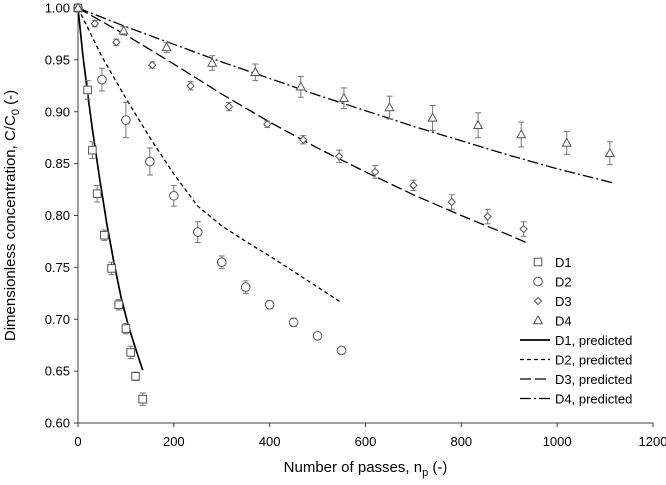  What do you see at coordinates (557, 441) in the screenshot?
I see `x-tick-label: 1000` at bounding box center [557, 441].